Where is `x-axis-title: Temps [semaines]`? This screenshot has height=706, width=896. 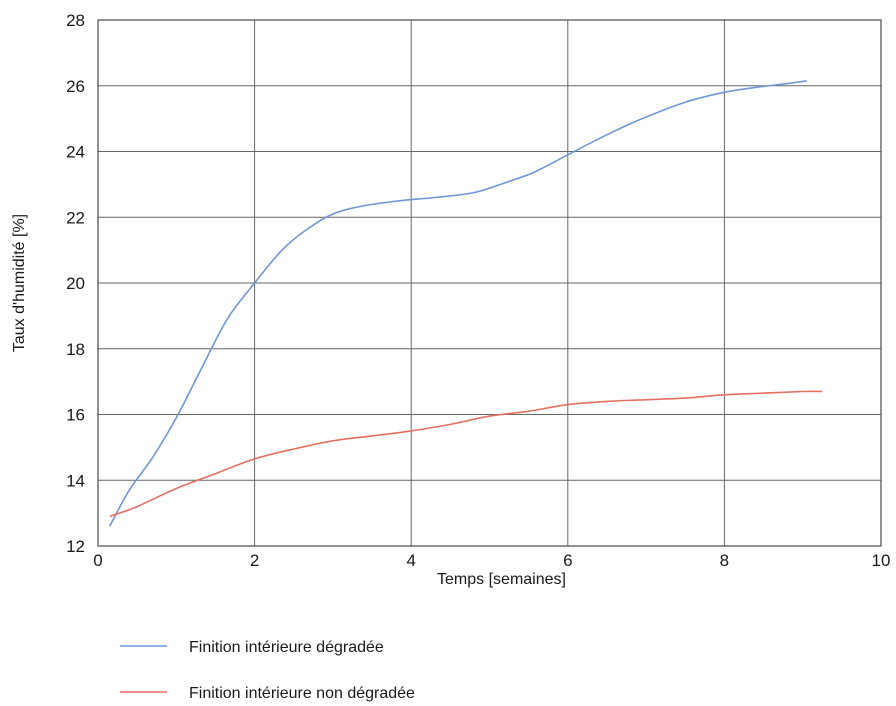 x-axis-title: Temps [semaines] is located at coordinates (501, 579).